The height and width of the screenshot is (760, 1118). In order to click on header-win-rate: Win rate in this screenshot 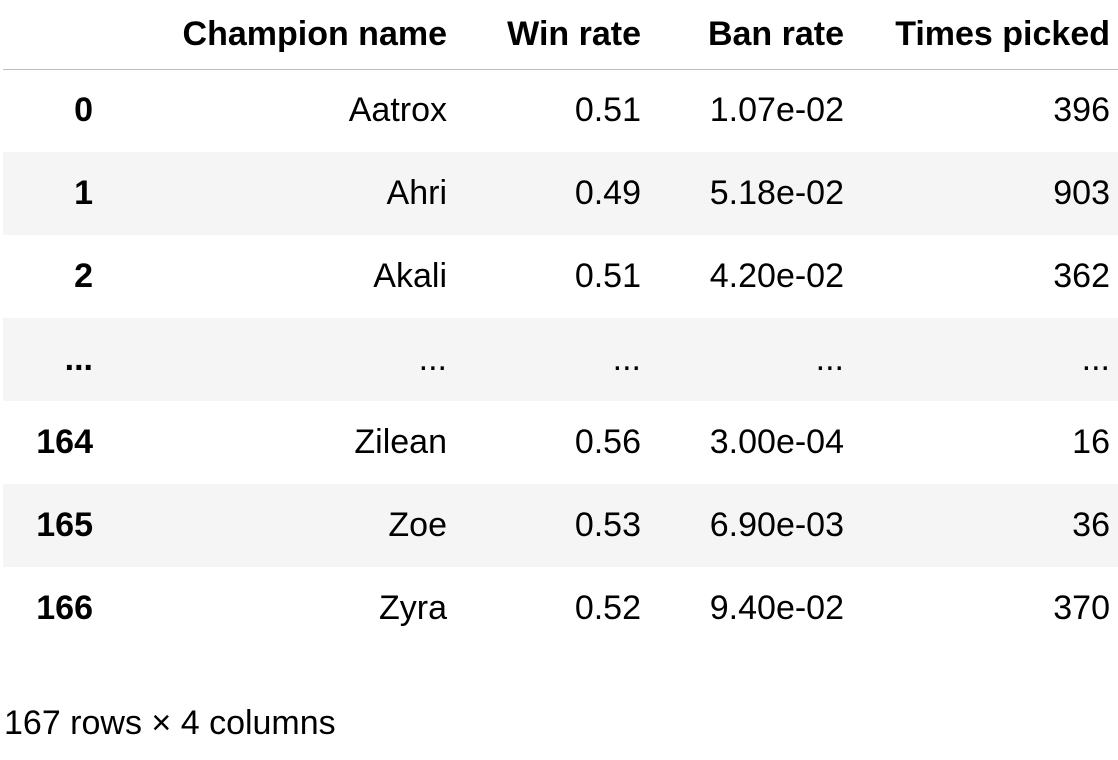, I will do `click(552, 35)`.